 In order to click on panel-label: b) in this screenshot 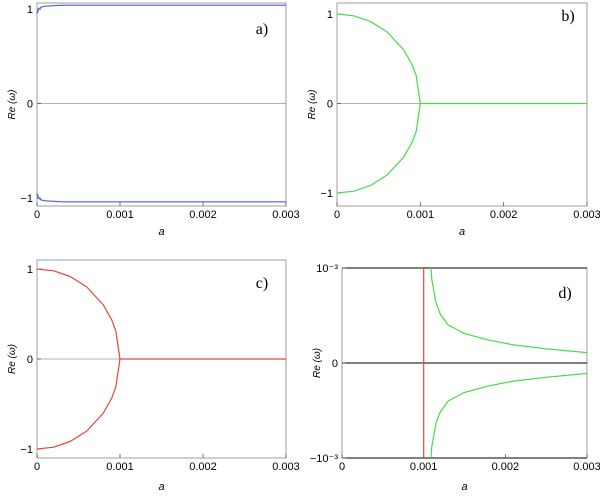, I will do `click(567, 16)`.